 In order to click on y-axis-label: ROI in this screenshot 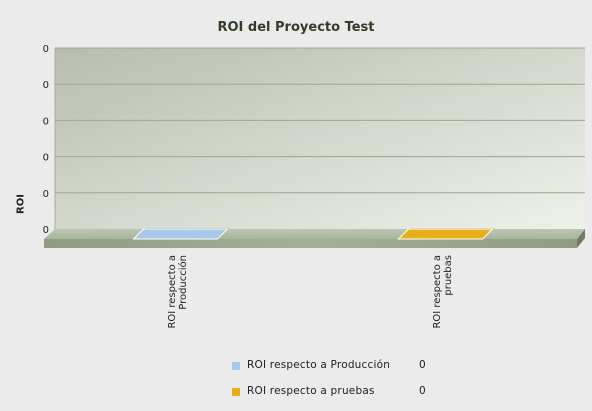, I will do `click(21, 204)`.